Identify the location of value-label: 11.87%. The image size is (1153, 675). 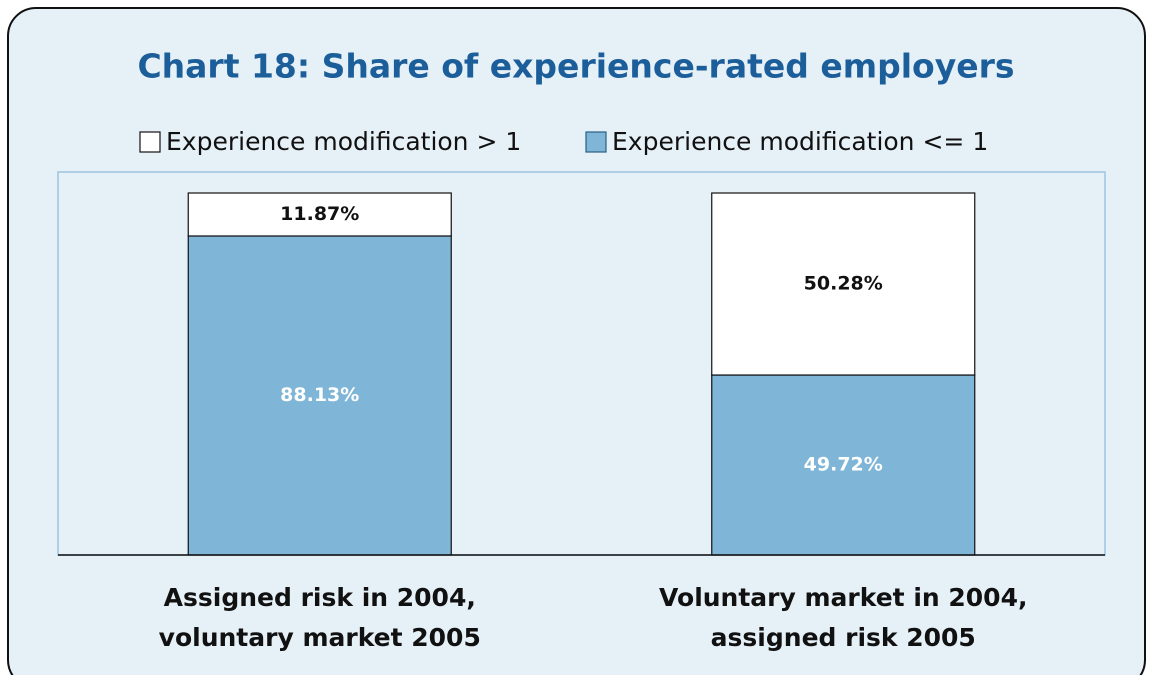
(319, 214).